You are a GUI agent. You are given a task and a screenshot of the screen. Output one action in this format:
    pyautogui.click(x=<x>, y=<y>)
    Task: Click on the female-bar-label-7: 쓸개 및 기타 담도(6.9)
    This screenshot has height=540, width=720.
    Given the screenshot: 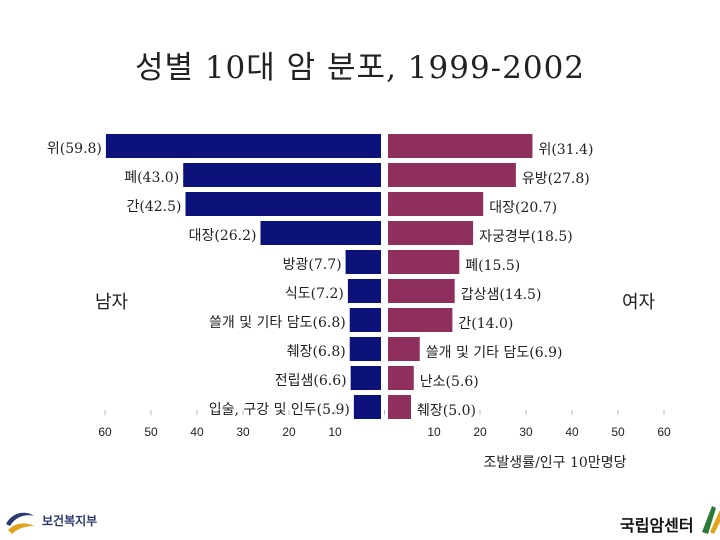 What is the action you would take?
    pyautogui.click(x=494, y=353)
    